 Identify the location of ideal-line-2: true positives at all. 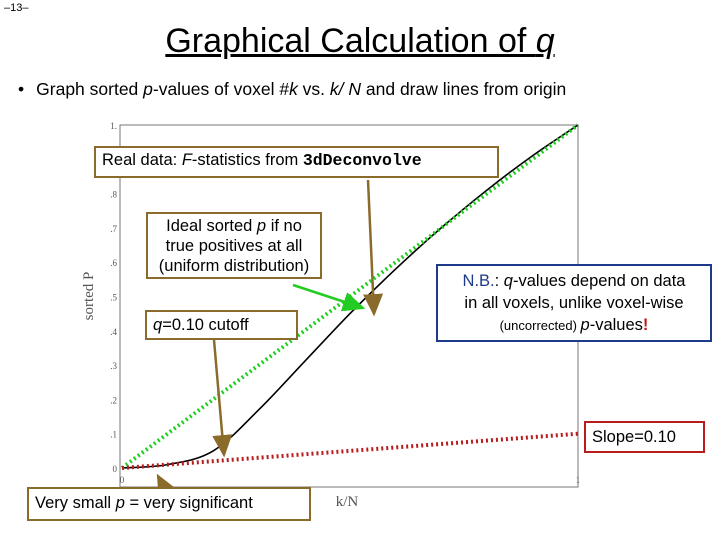
(234, 246).